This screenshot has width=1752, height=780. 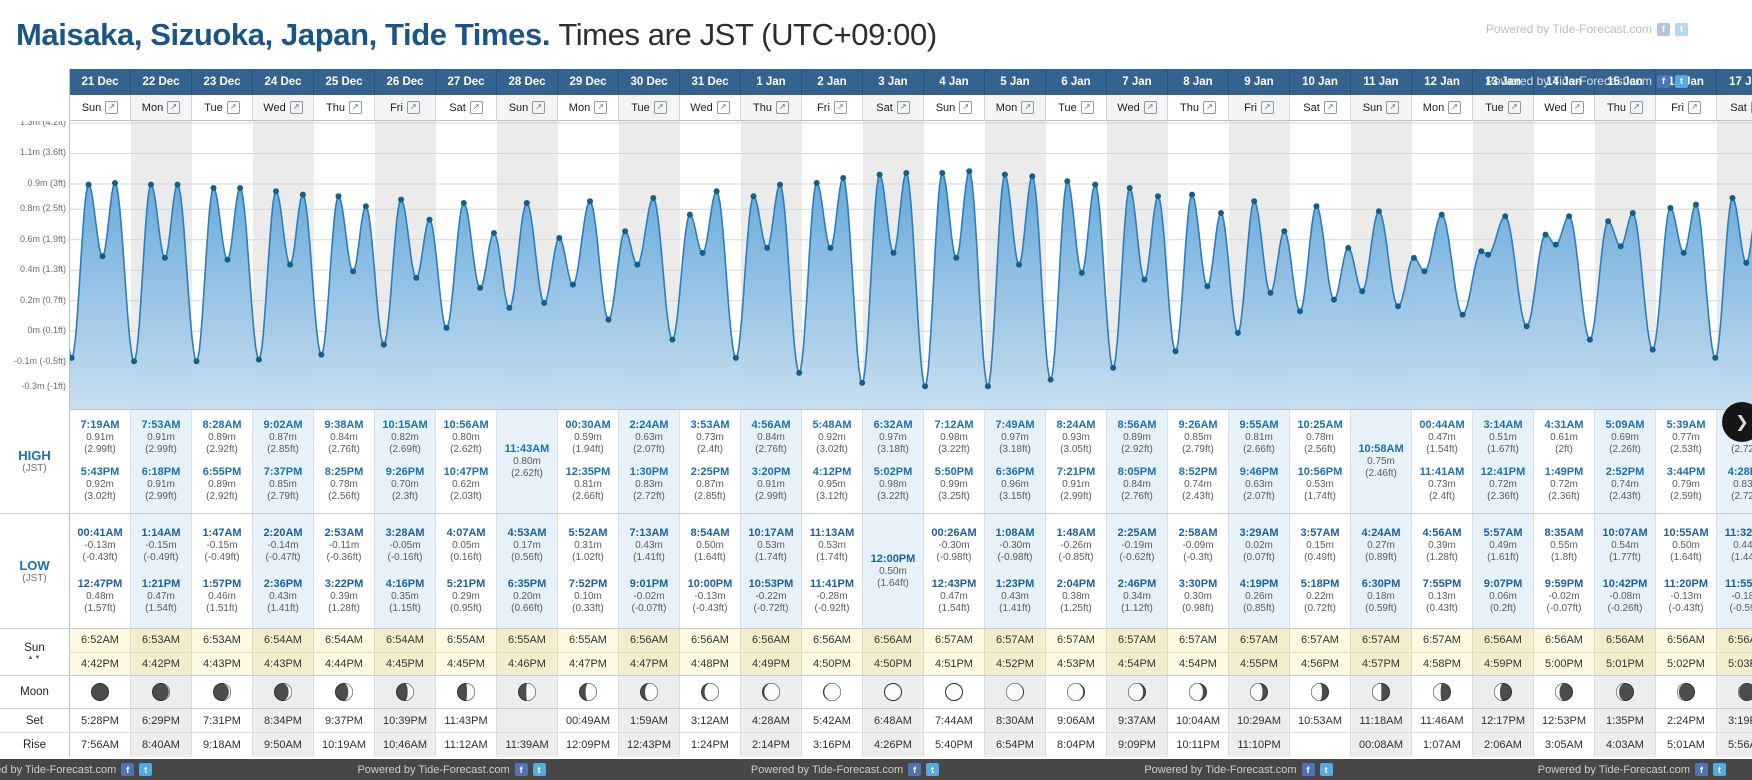 What do you see at coordinates (1741, 558) in the screenshot?
I see `low-tide-entry-height-ft: (1.44ft)` at bounding box center [1741, 558].